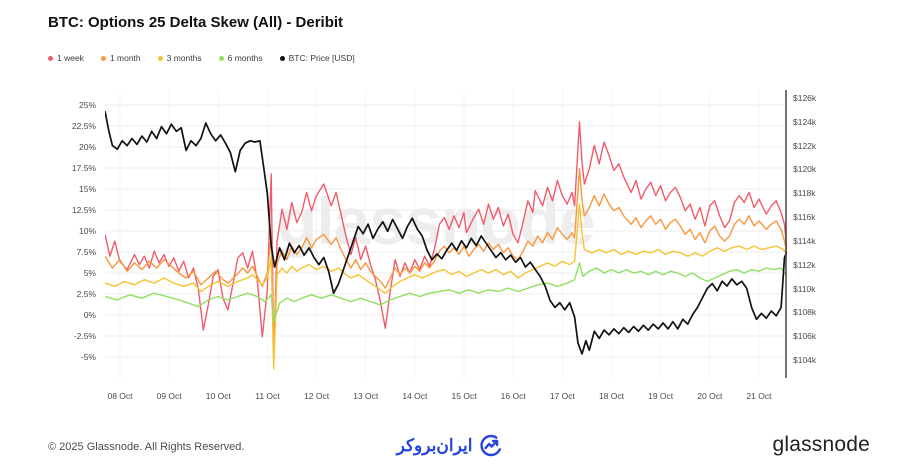 The height and width of the screenshot is (471, 900). Describe the element at coordinates (710, 396) in the screenshot. I see `x-axis-tick: 20 Oct` at that location.